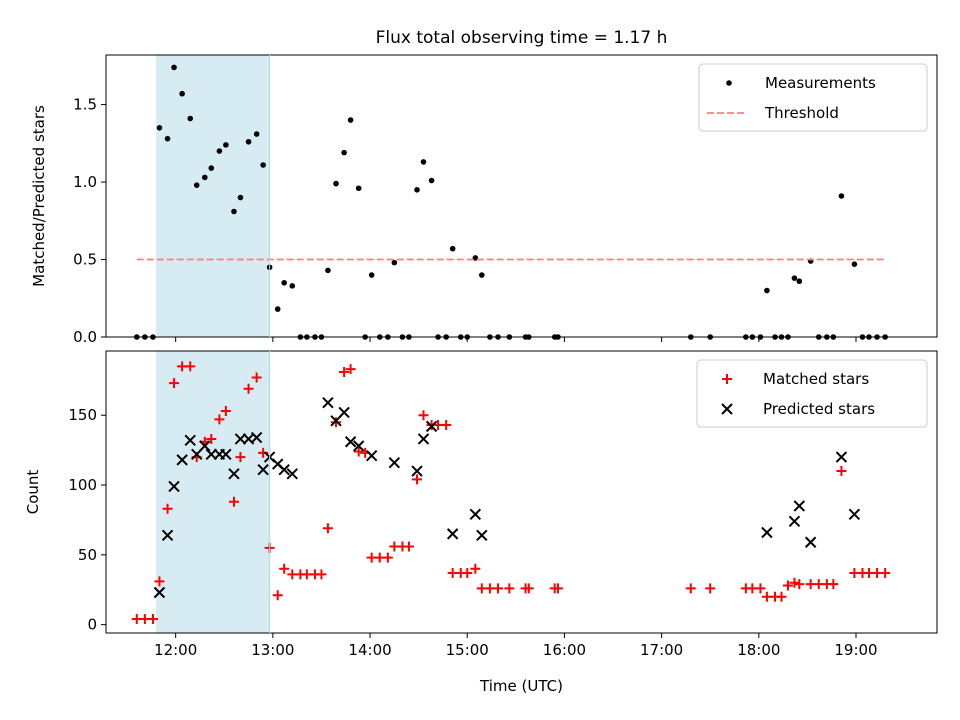 This screenshot has width=960, height=720. I want to click on x-tick-label: 13:00, so click(272, 650).